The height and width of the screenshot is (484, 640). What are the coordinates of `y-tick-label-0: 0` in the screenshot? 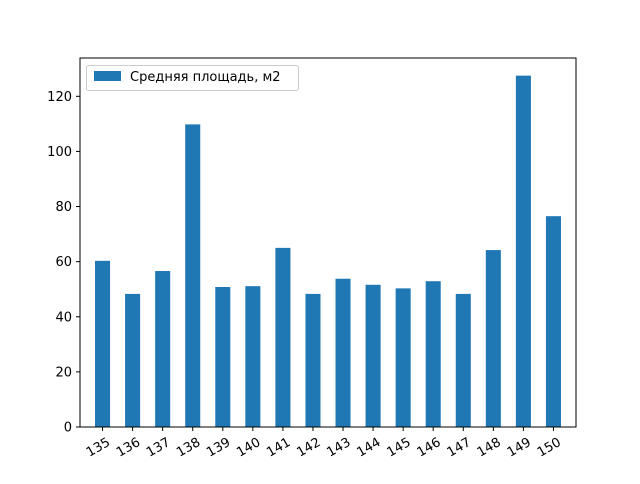 It's located at (68, 428).